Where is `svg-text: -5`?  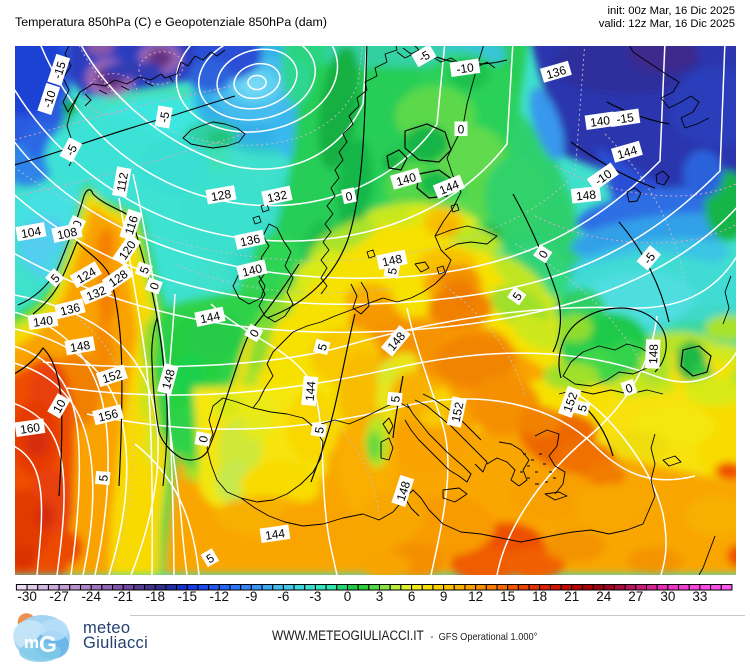
svg-text: -5 is located at coordinates (164, 116).